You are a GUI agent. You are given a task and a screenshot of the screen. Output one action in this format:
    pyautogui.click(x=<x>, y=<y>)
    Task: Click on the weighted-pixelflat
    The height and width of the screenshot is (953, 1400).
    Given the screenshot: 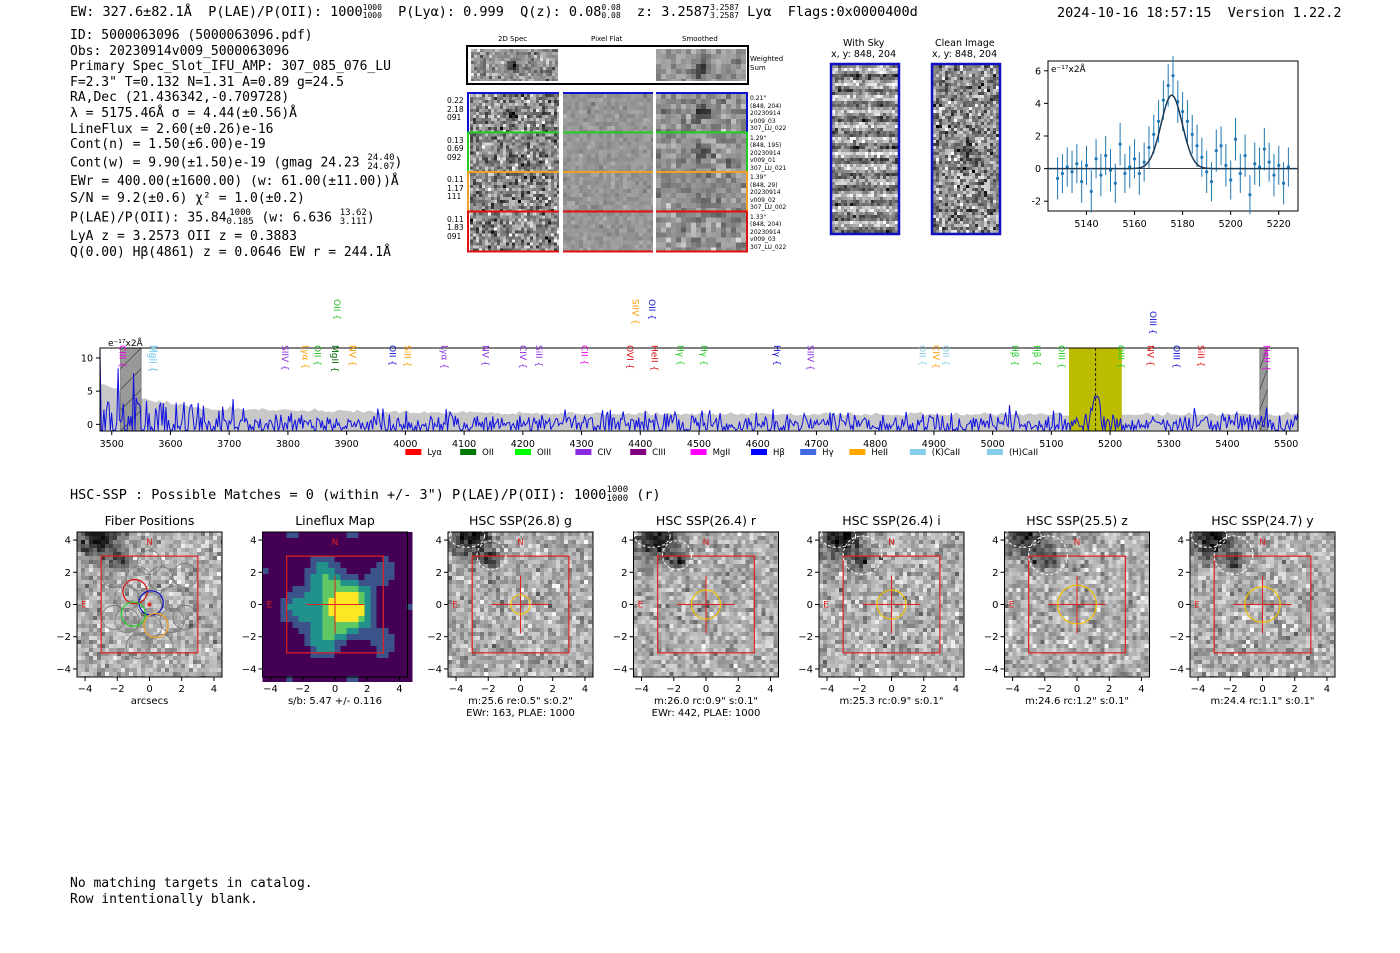 What is the action you would take?
    pyautogui.click(x=607, y=65)
    